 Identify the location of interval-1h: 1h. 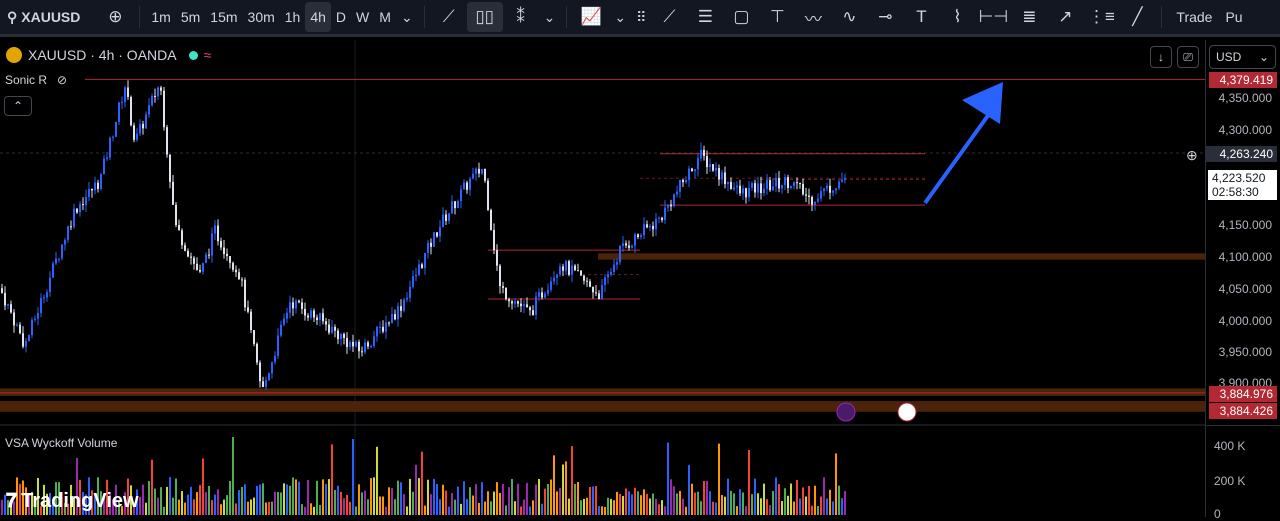
(292, 17).